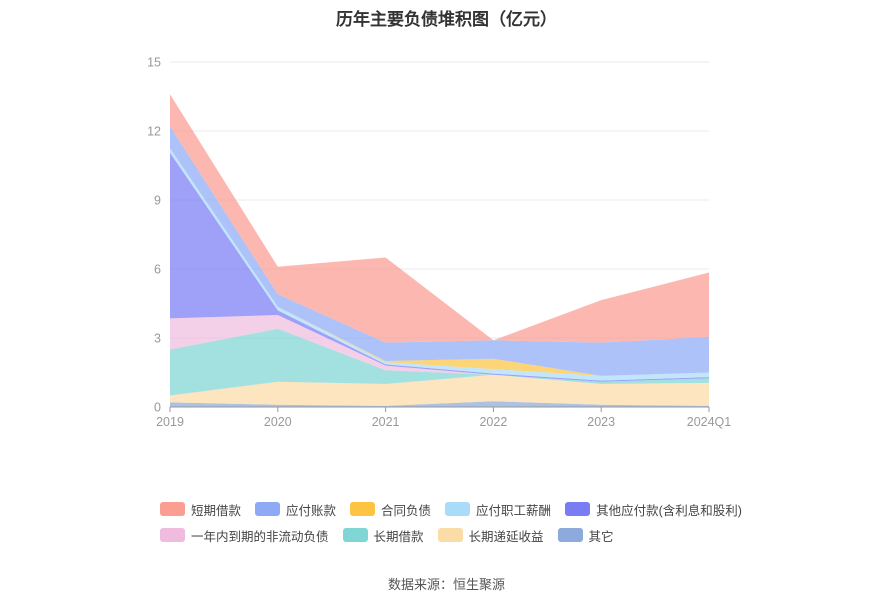 The height and width of the screenshot is (603, 893). What do you see at coordinates (446, 19) in the screenshot?
I see `chart-title: 历年主要负债堆积图（亿元）` at bounding box center [446, 19].